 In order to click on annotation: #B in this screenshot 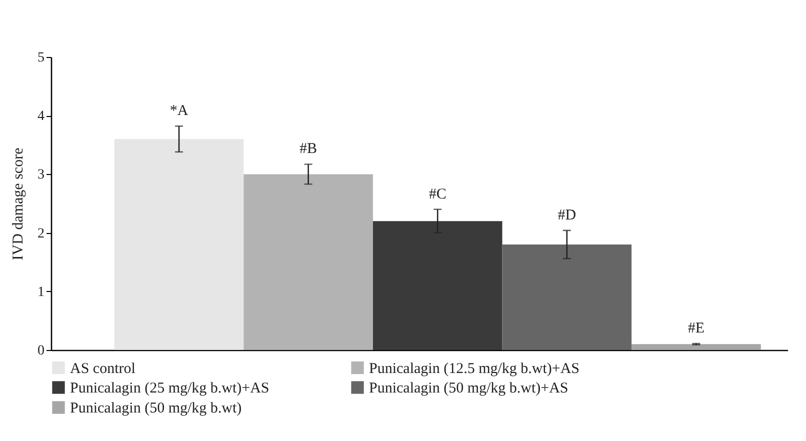, I will do `click(309, 149)`.